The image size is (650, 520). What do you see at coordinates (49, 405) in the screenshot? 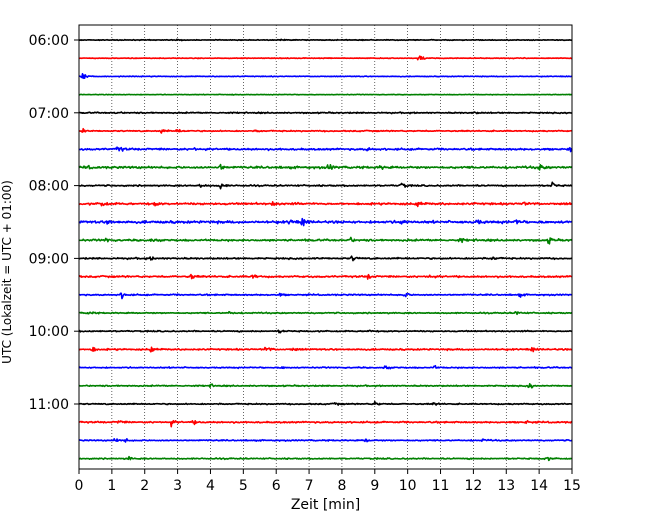
I see `y-tick-label: 11:00` at bounding box center [49, 405].